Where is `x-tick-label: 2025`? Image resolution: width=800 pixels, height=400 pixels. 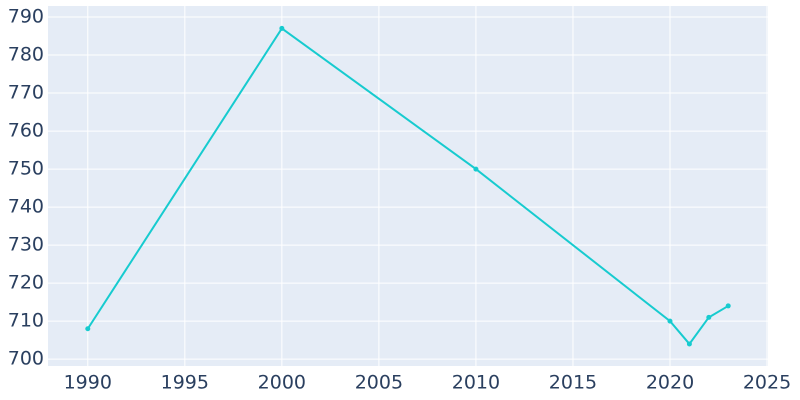 x-tick-label: 2025 is located at coordinates (767, 383).